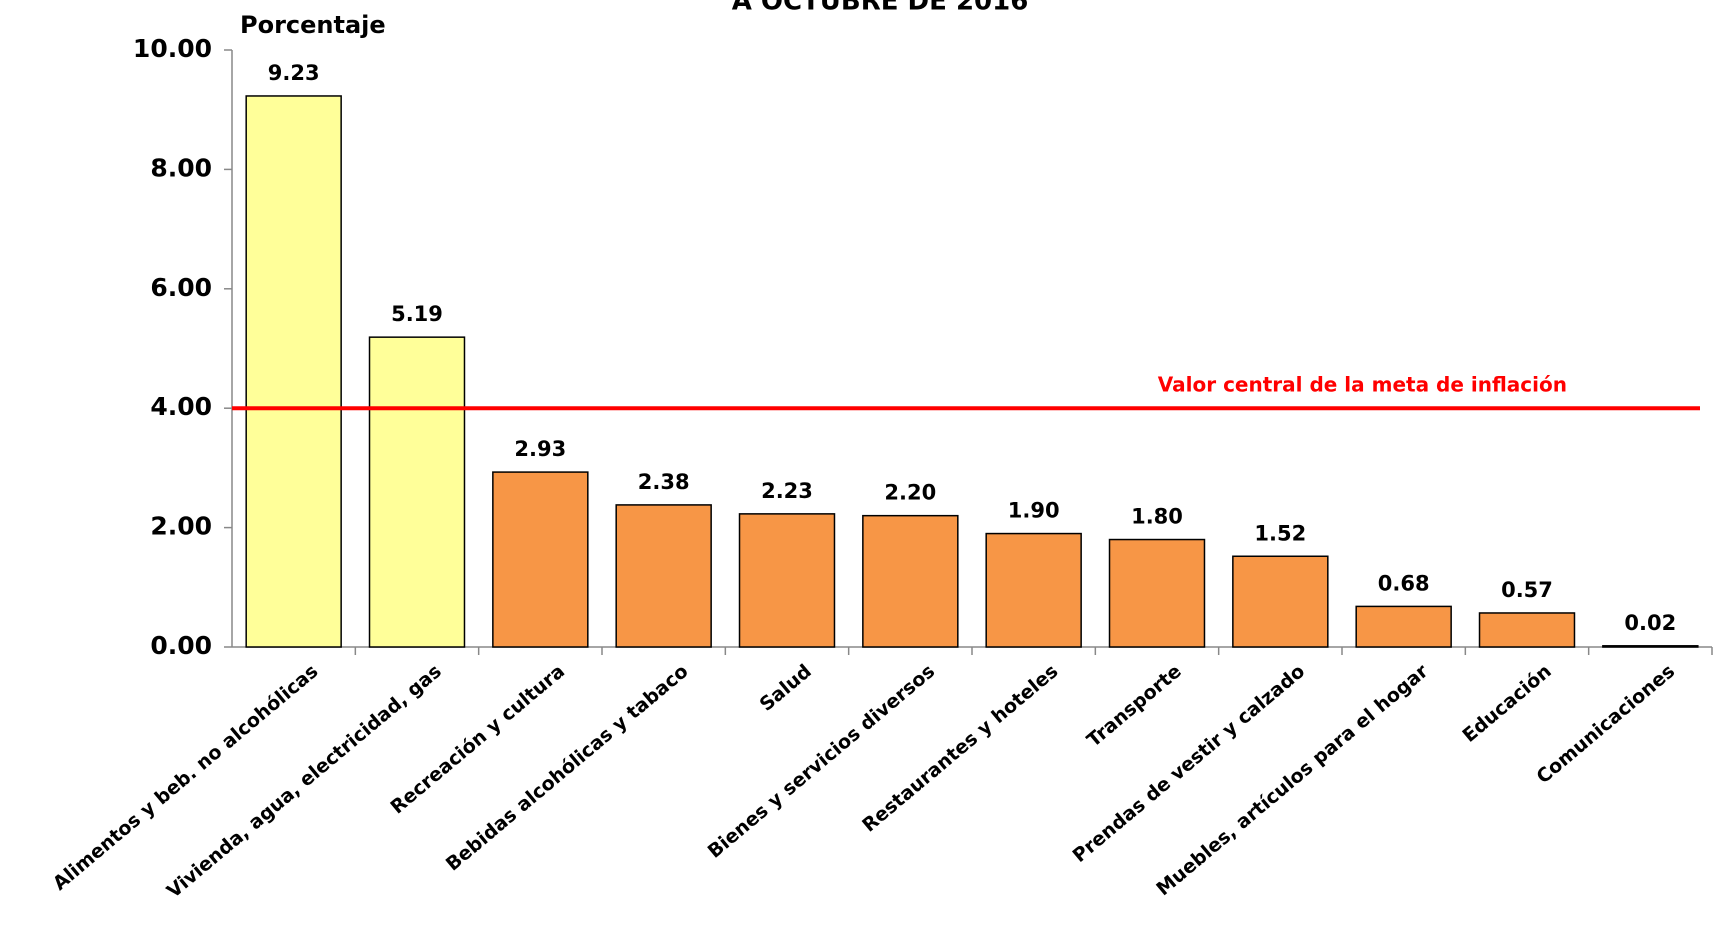  Describe the element at coordinates (1506, 703) in the screenshot. I see `x-tick-label: Educación` at that location.